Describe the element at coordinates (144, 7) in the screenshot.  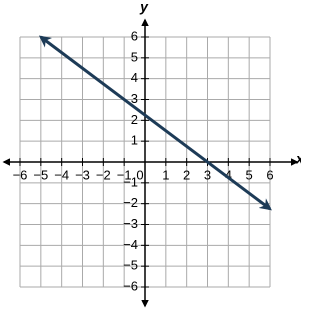
I see `y-axis-label: y` at that location.